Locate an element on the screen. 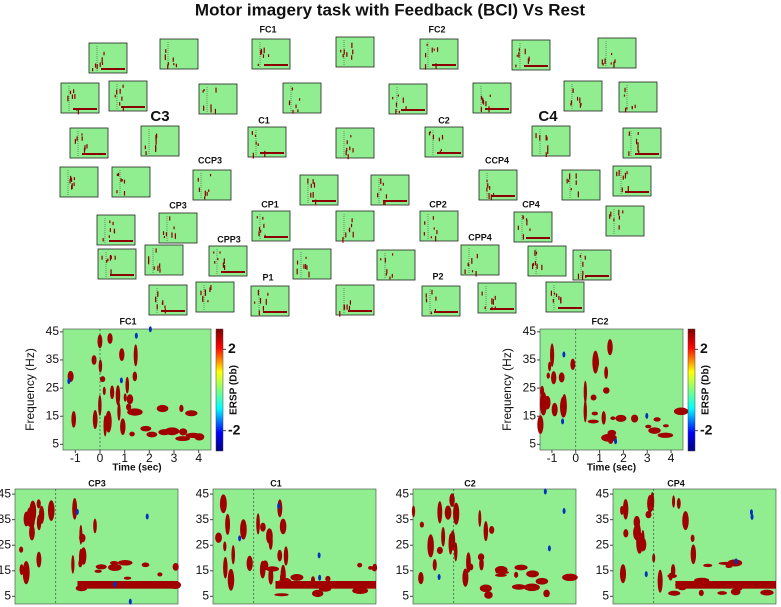  x-axis-label: Time (sec) is located at coordinates (611, 468).